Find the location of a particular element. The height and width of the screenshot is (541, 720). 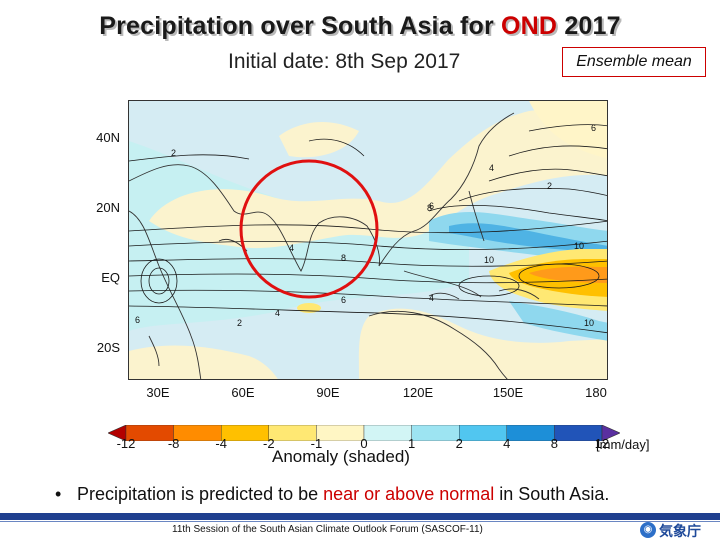

lon-label: 150E is located at coordinates (508, 392).